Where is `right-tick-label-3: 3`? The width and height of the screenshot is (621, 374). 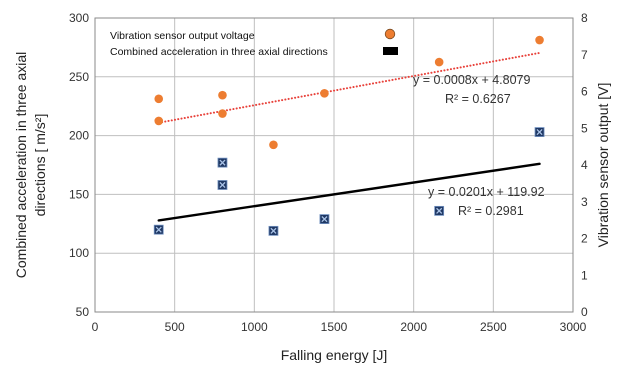
right-tick-label-3: 3 is located at coordinates (584, 202).